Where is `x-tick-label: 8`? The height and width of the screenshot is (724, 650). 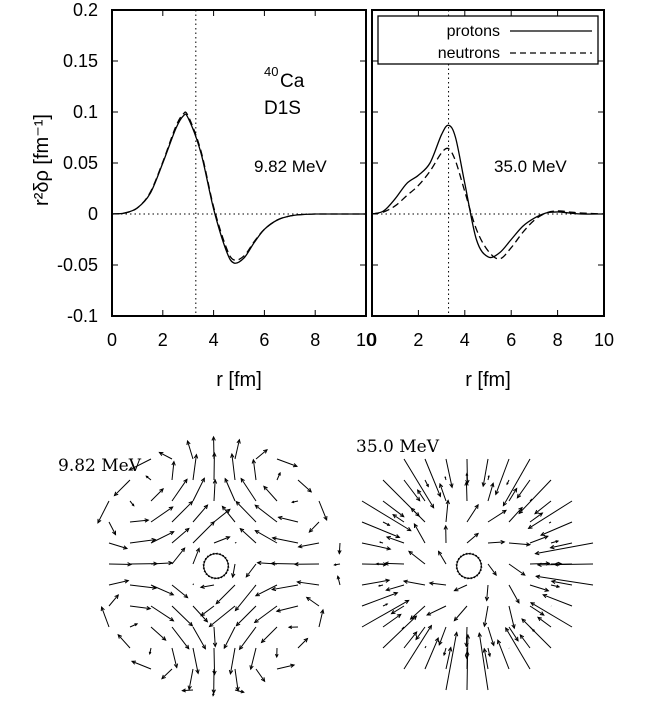 x-tick-label: 8 is located at coordinates (315, 340).